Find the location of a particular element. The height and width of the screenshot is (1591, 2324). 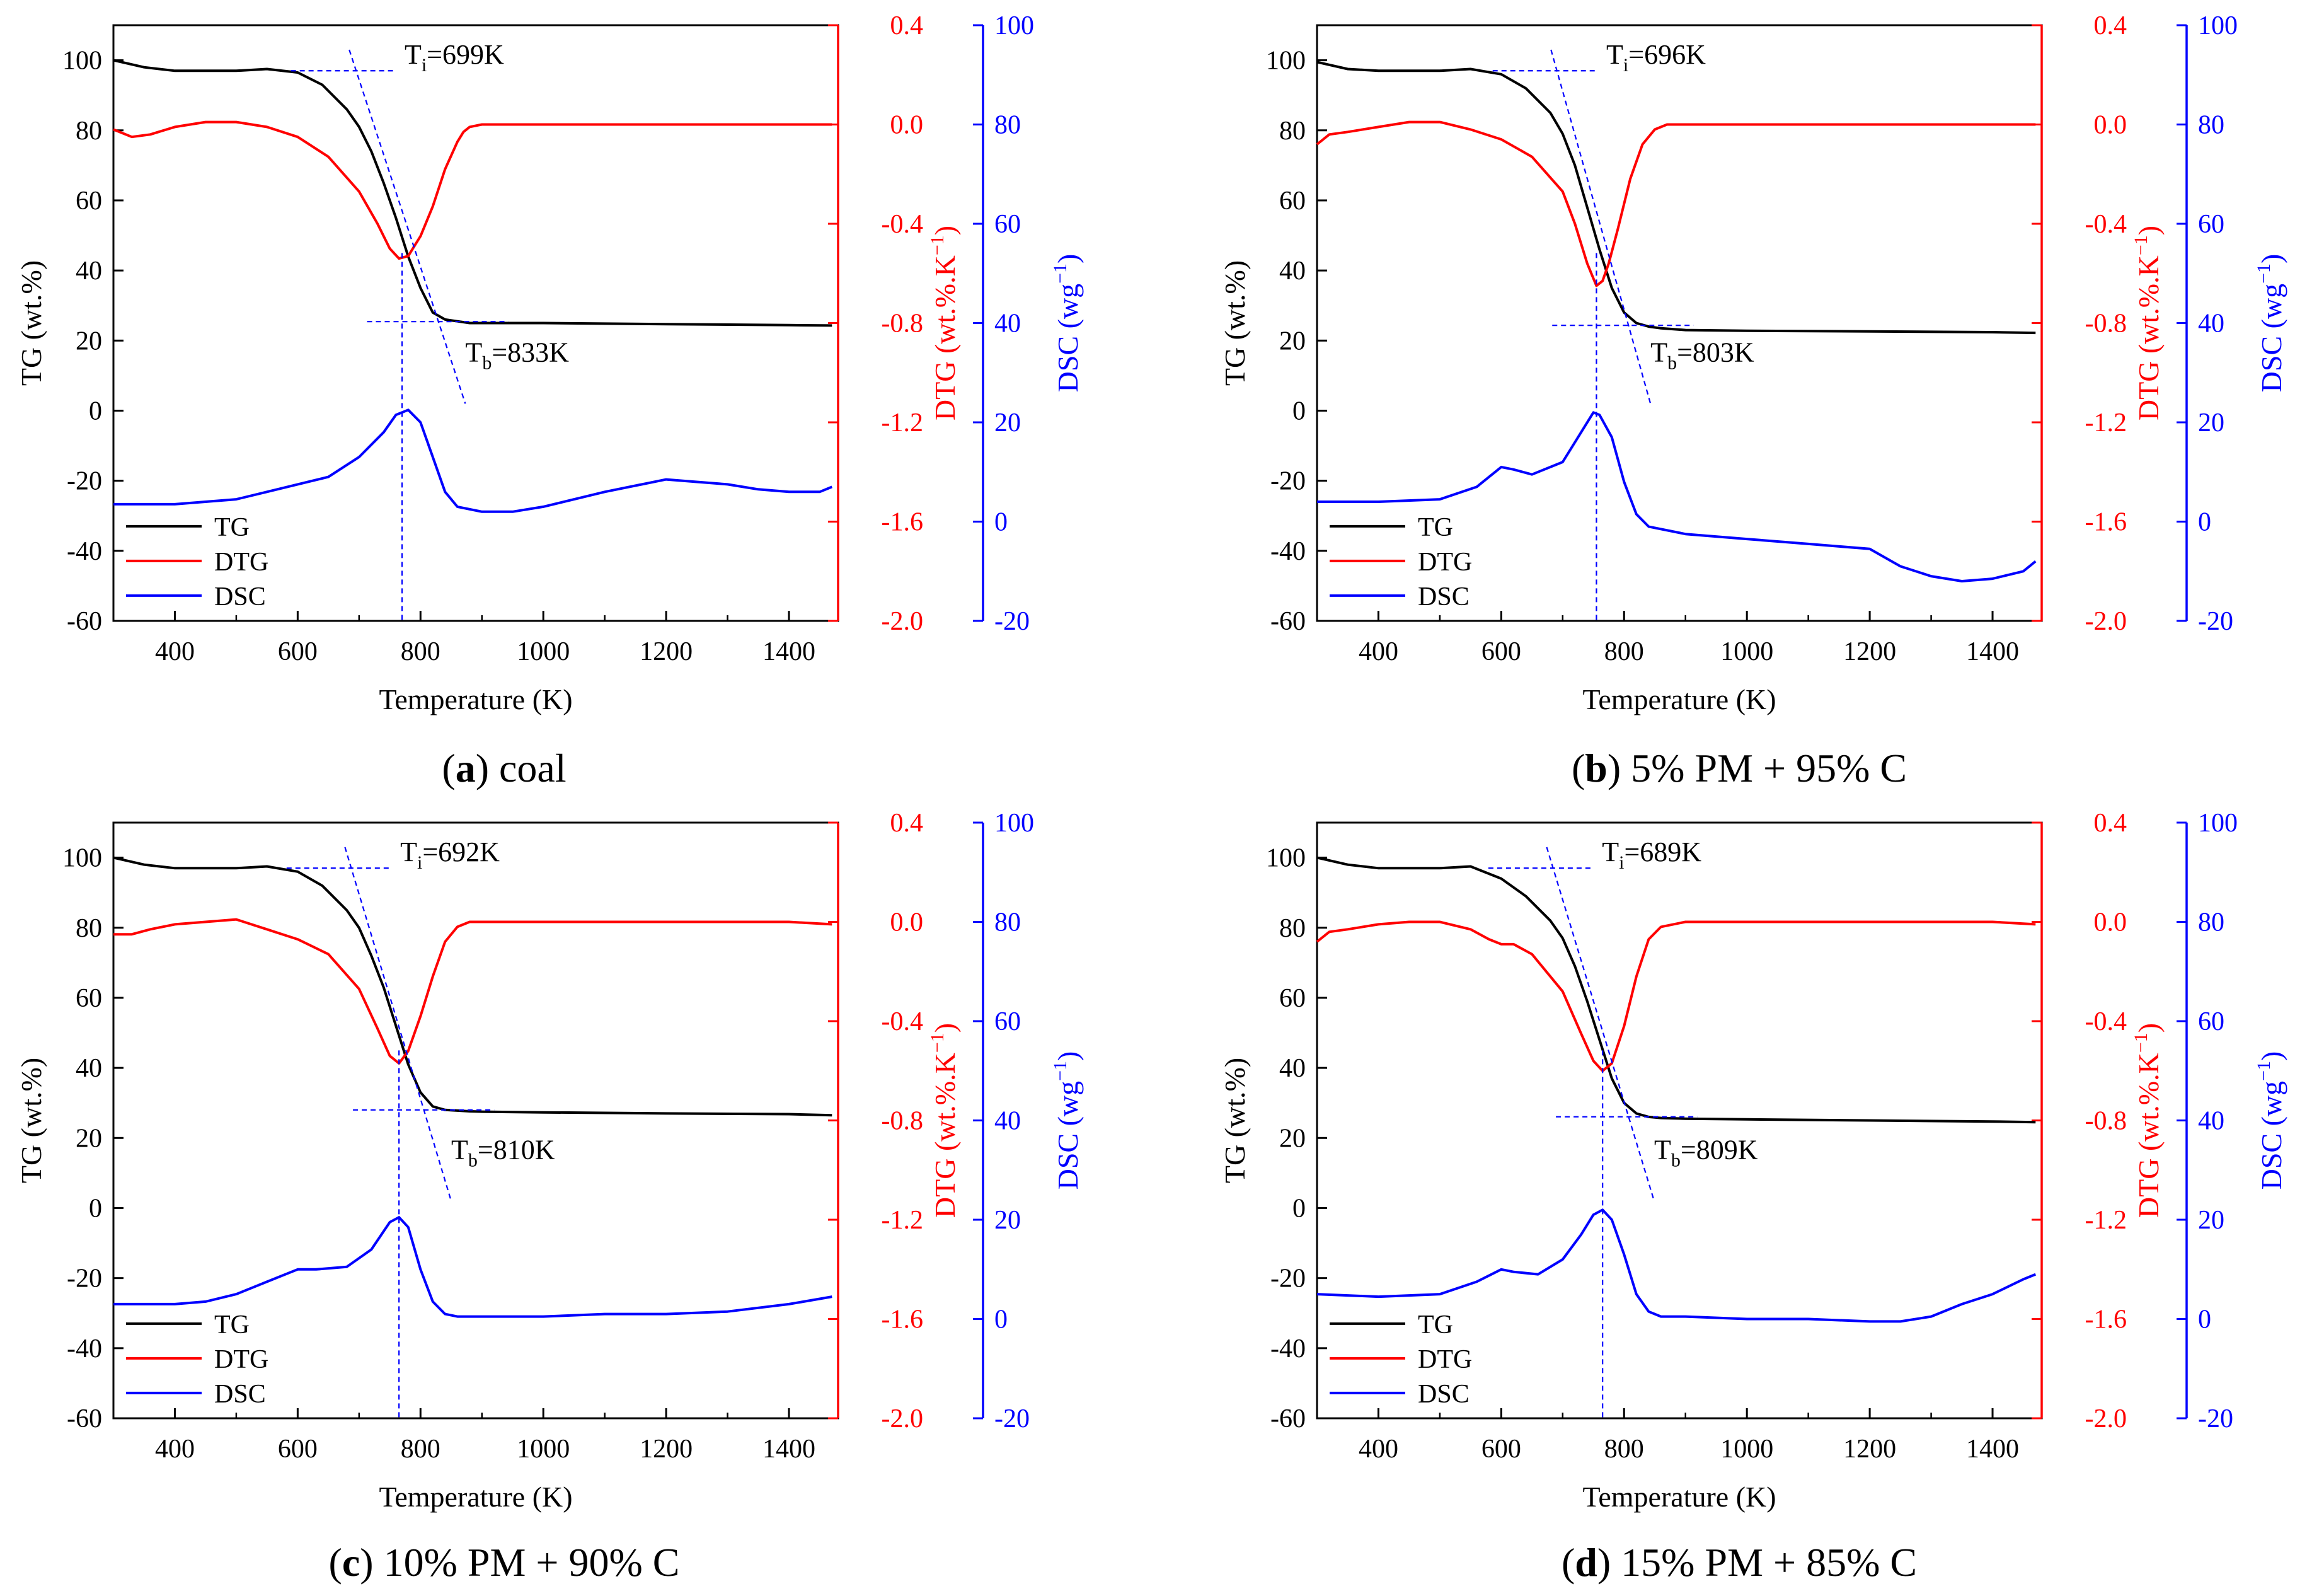

dtg-tick-label: -1.2 is located at coordinates (2106, 422).